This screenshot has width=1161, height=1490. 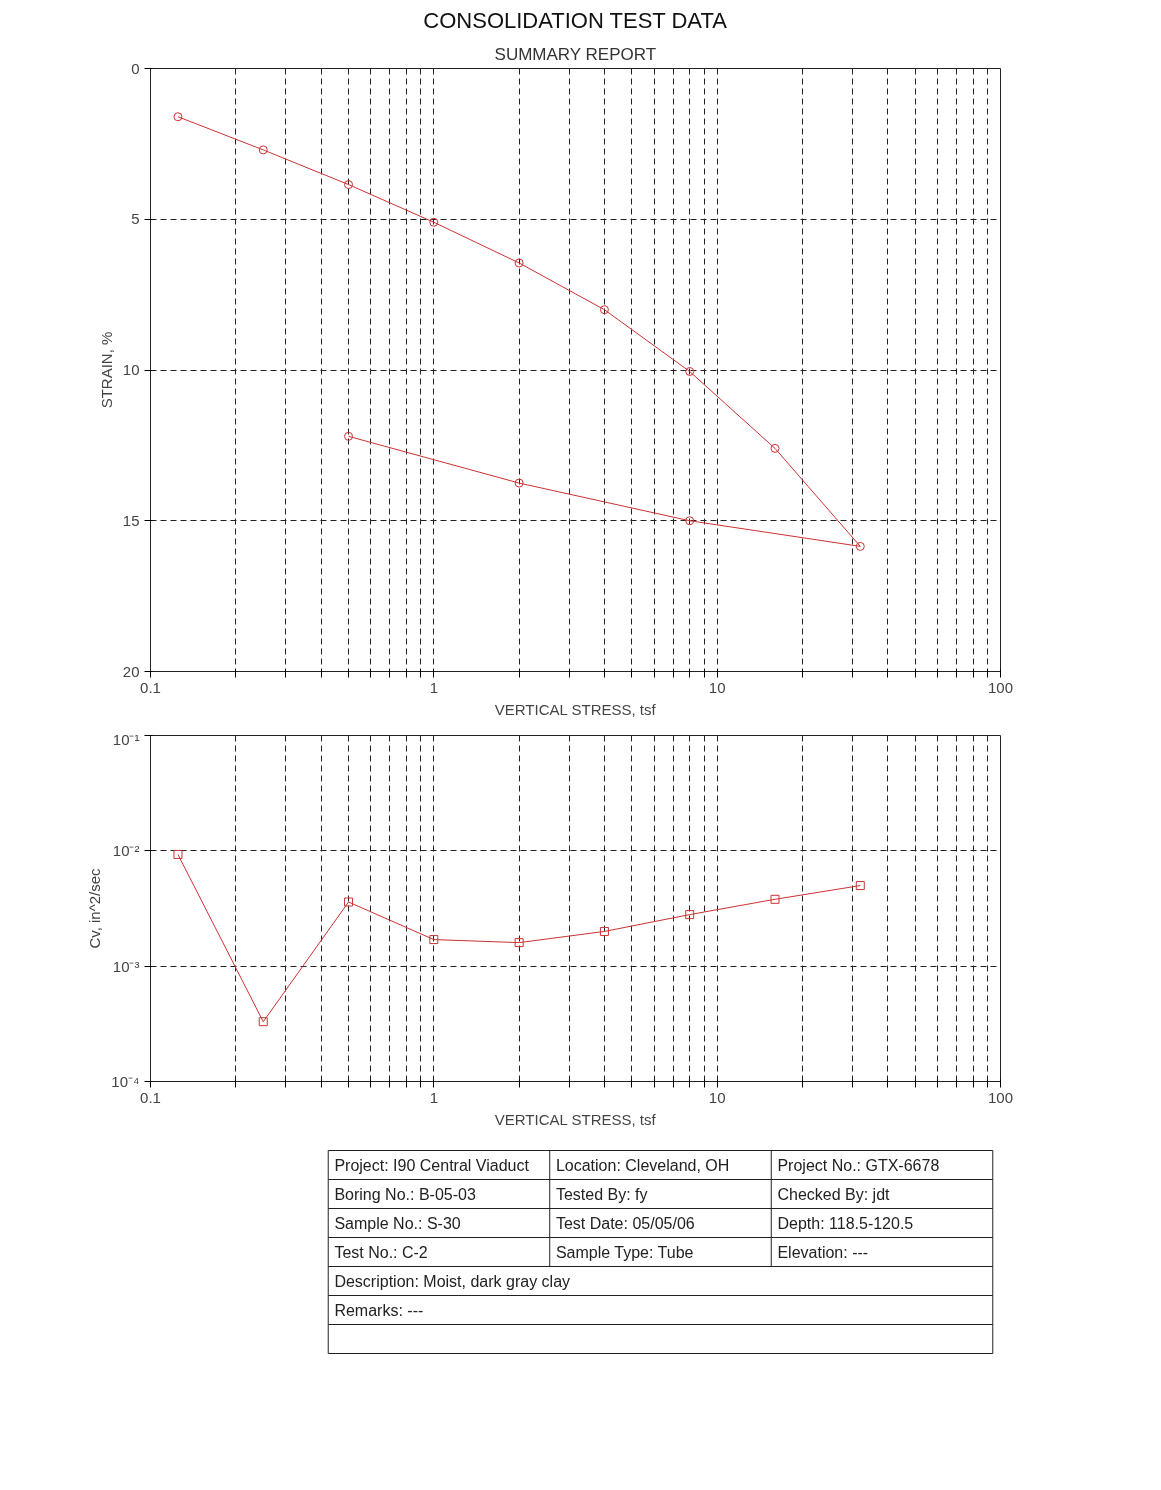 I want to click on text: Sample No.: S-30, so click(x=397, y=1223).